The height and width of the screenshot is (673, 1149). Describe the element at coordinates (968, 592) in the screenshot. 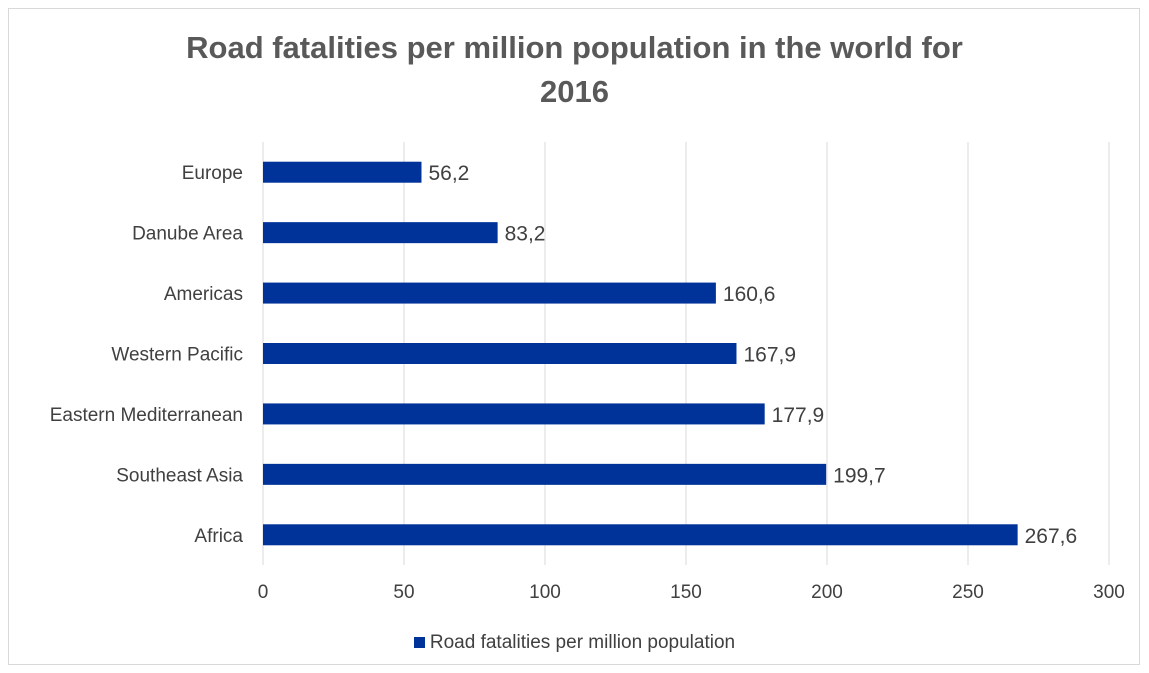

I see `x-tick-label: 250` at that location.